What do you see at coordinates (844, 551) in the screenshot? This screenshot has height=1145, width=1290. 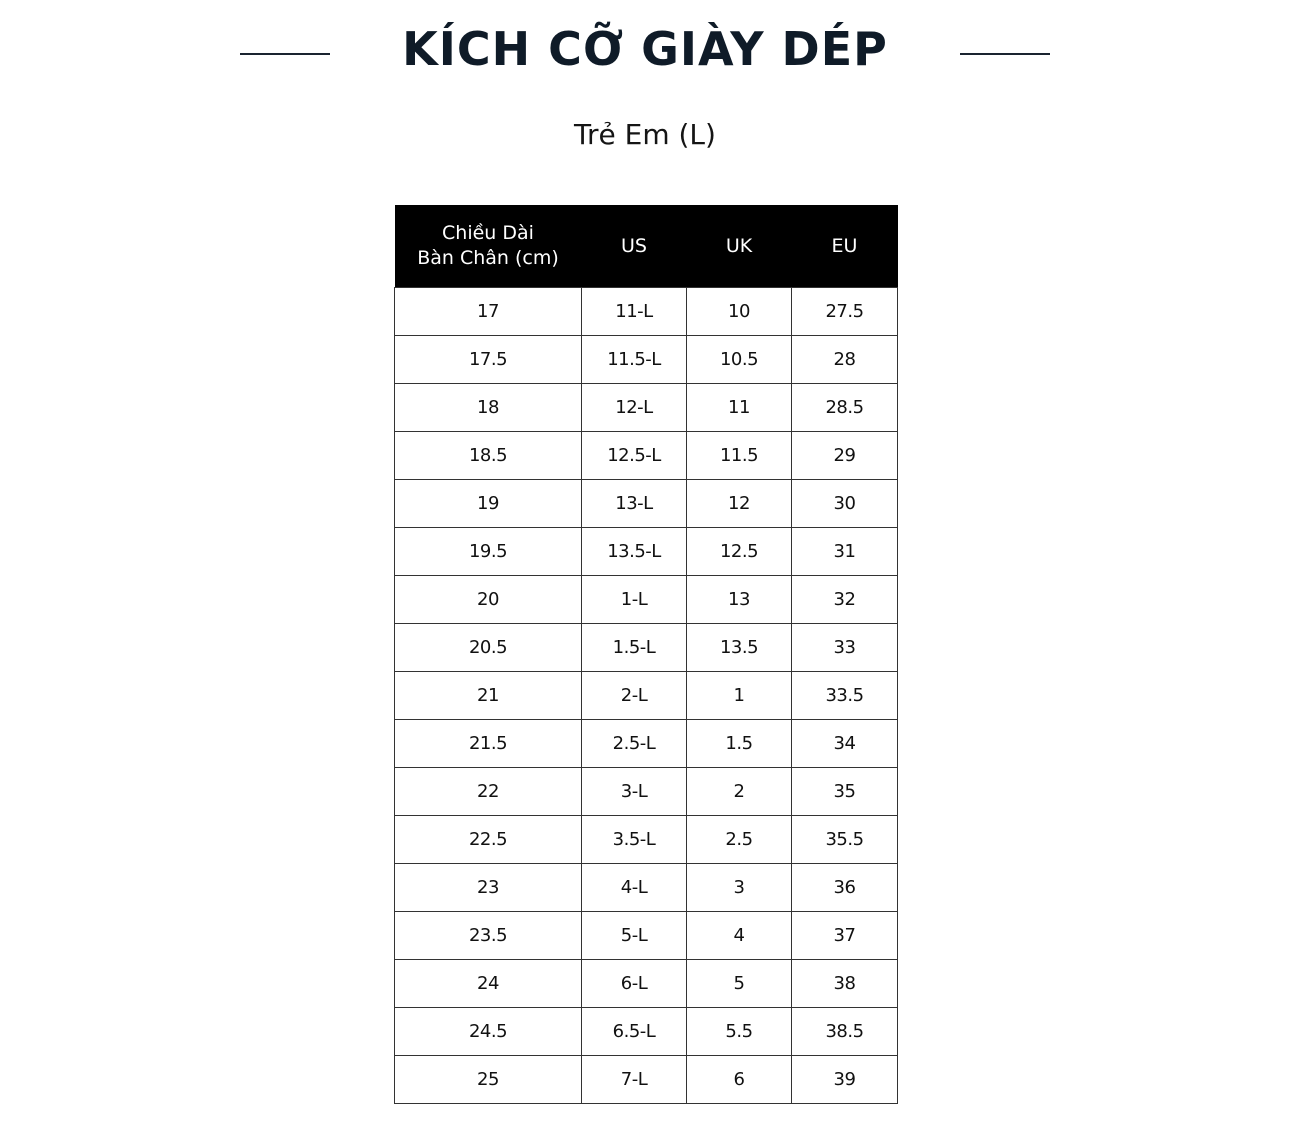 I see `cell-eu: 31` at bounding box center [844, 551].